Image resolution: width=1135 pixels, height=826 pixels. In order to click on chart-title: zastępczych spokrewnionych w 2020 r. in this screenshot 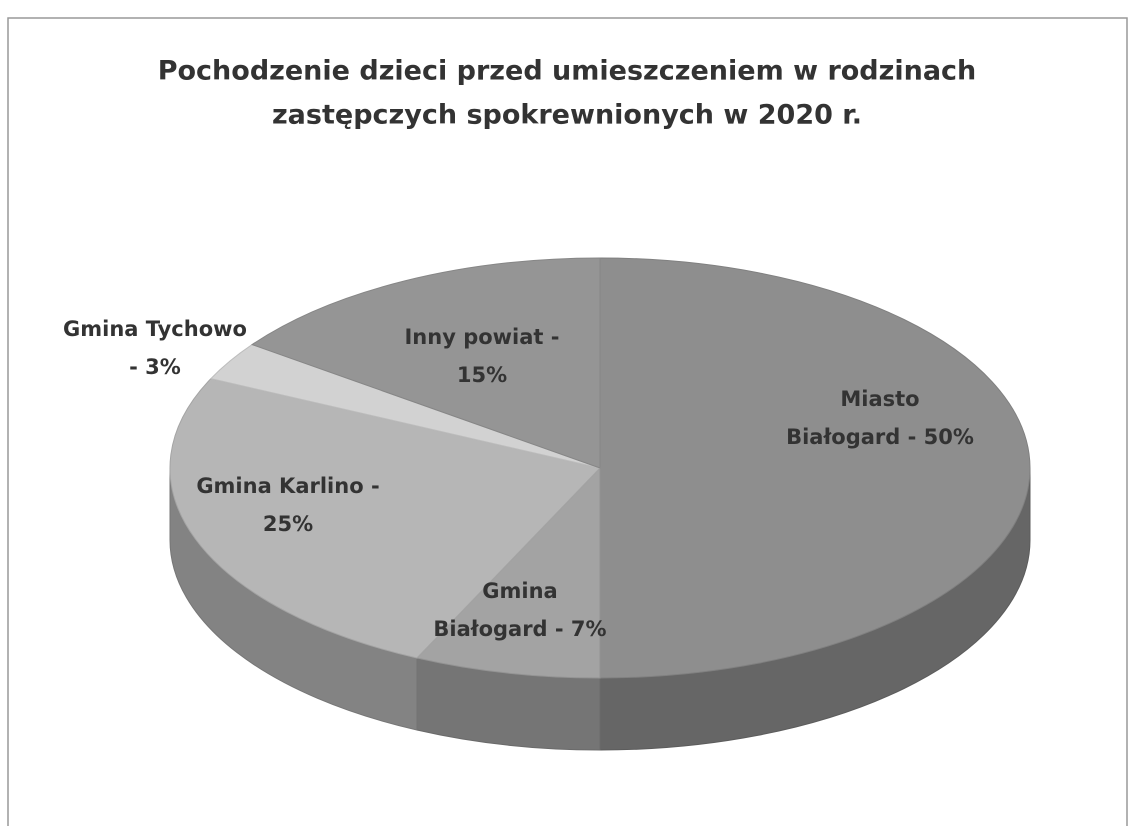, I will do `click(567, 115)`.